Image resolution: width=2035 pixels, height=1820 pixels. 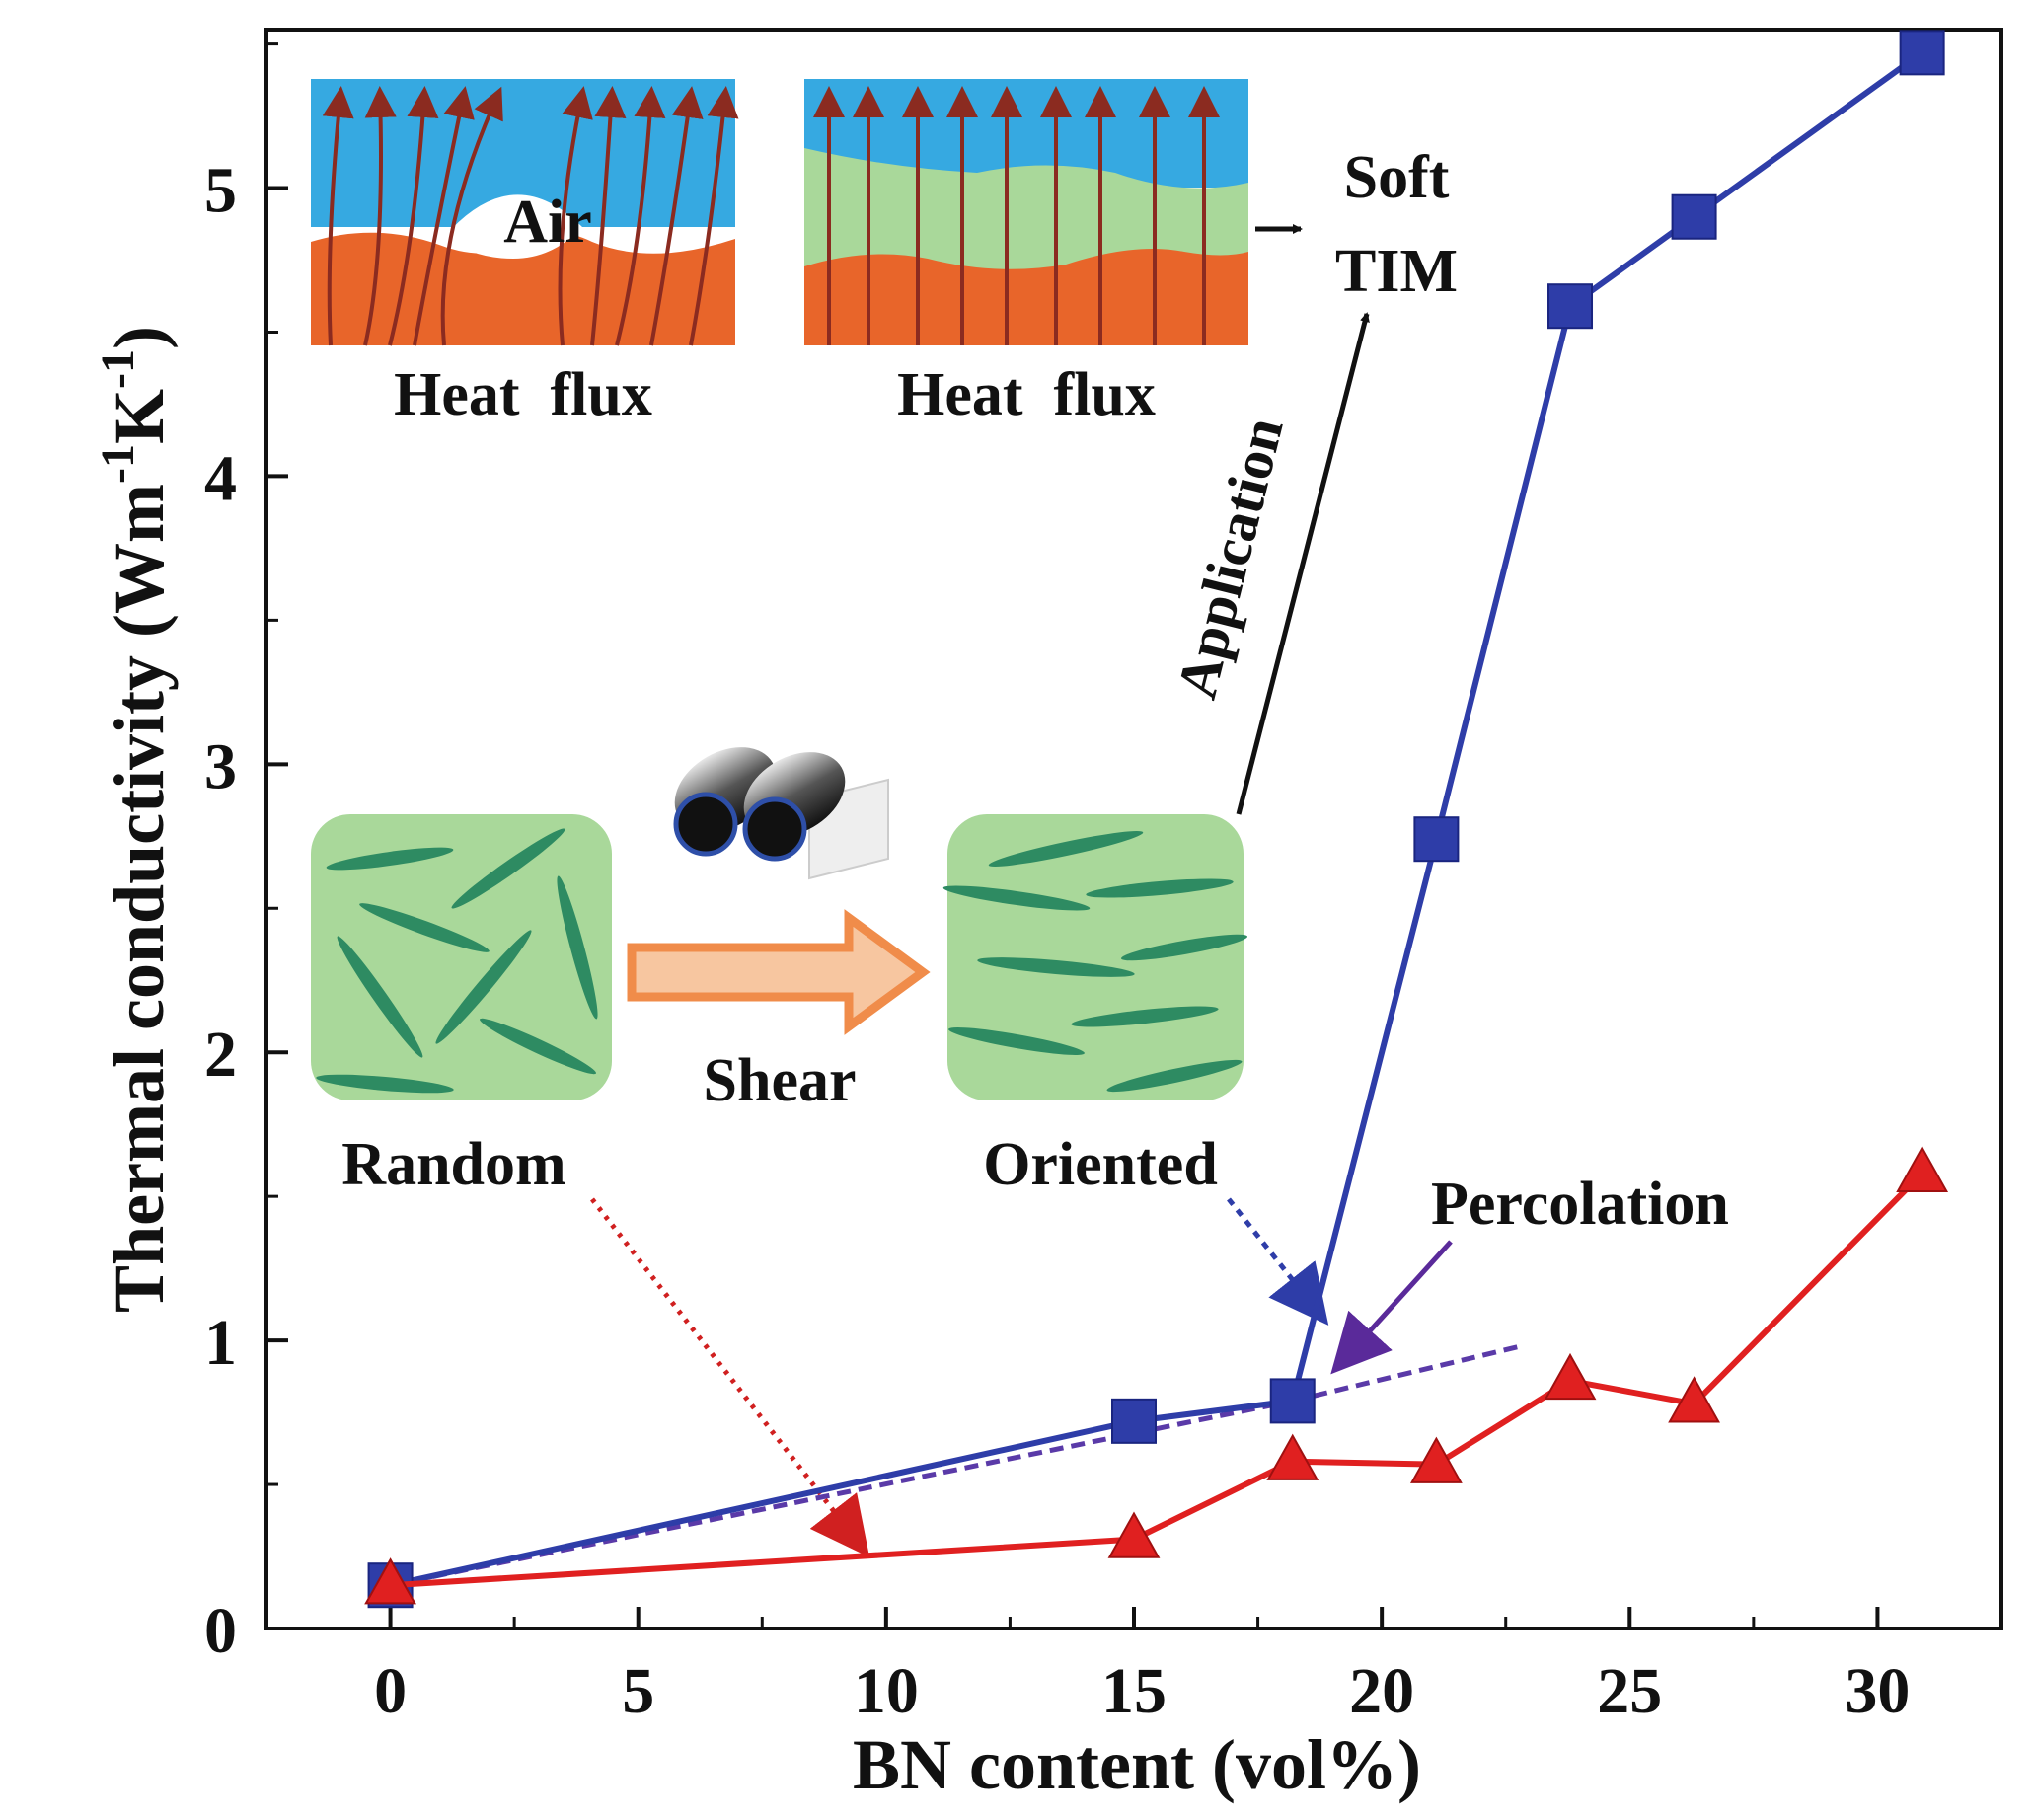 I want to click on y-axis-label: Thermal conductivity (Wm-1K-1), so click(x=135, y=819).